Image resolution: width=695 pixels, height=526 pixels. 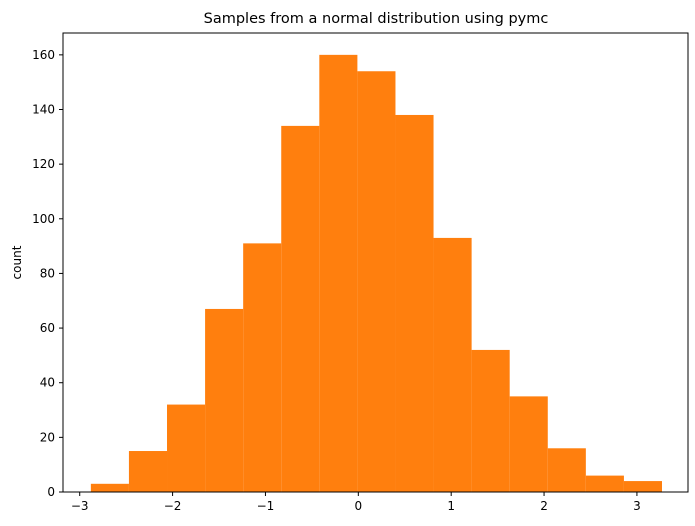 I want to click on x-tick-label: −2, so click(x=173, y=506).